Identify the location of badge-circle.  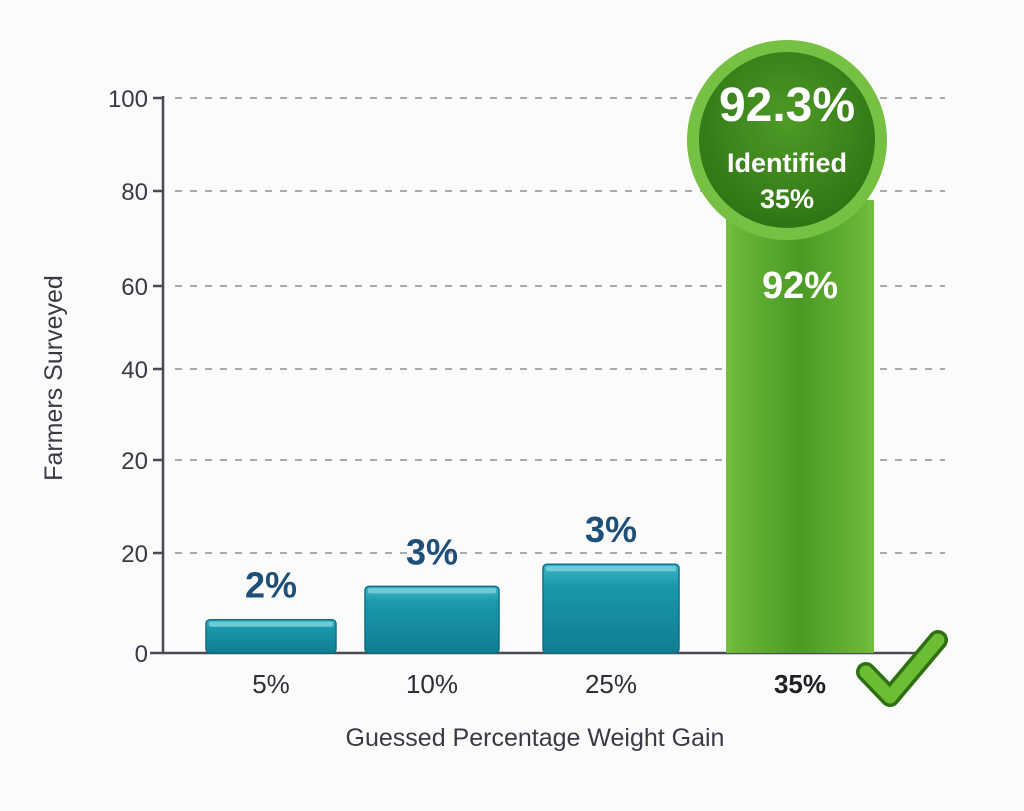
(787, 140).